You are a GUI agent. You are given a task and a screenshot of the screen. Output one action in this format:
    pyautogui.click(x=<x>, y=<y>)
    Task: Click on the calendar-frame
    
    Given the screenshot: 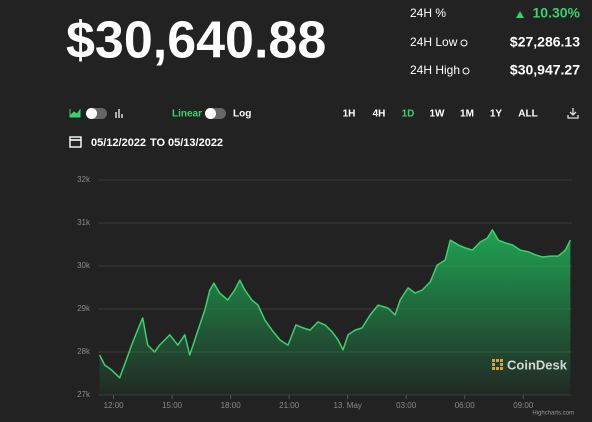 What is the action you would take?
    pyautogui.click(x=75, y=142)
    